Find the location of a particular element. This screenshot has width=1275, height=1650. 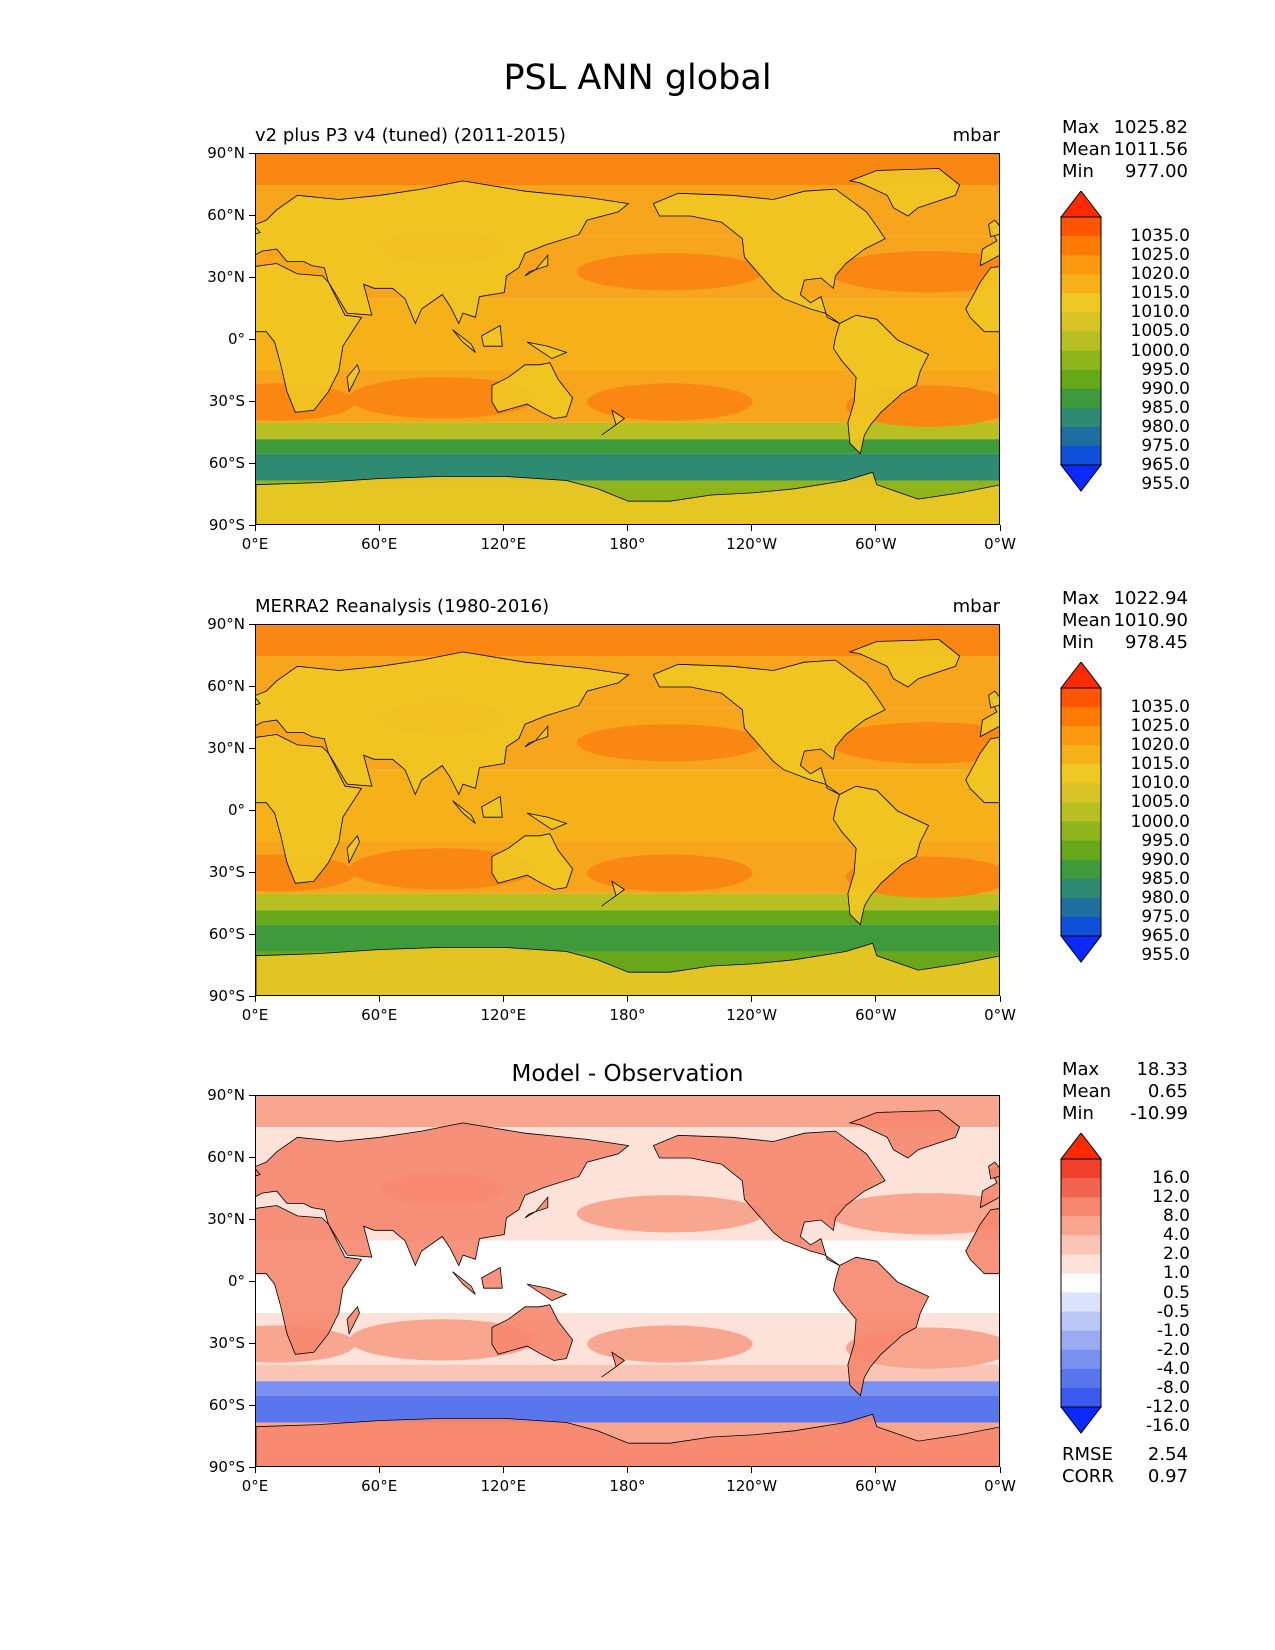

colorbar-tick-label: 965.0 is located at coordinates (1165, 465).